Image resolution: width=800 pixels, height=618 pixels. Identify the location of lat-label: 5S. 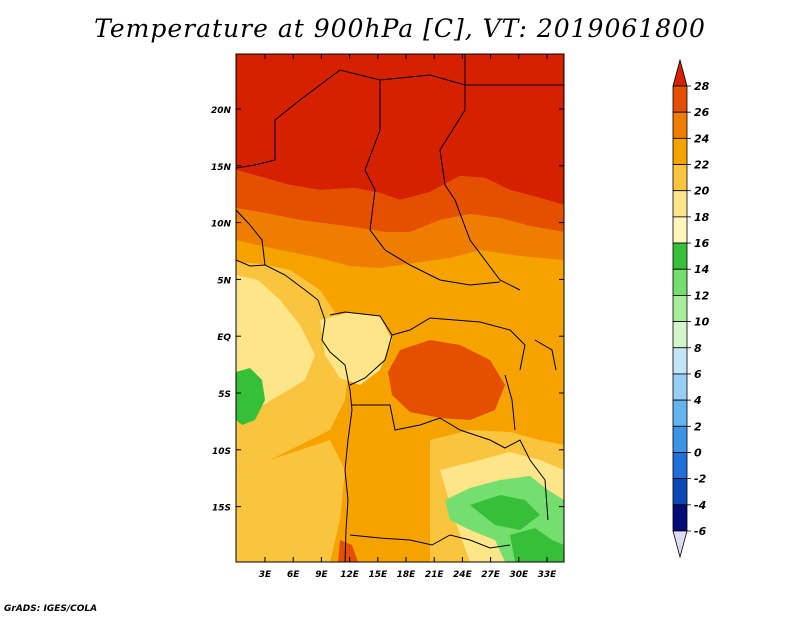
(224, 395).